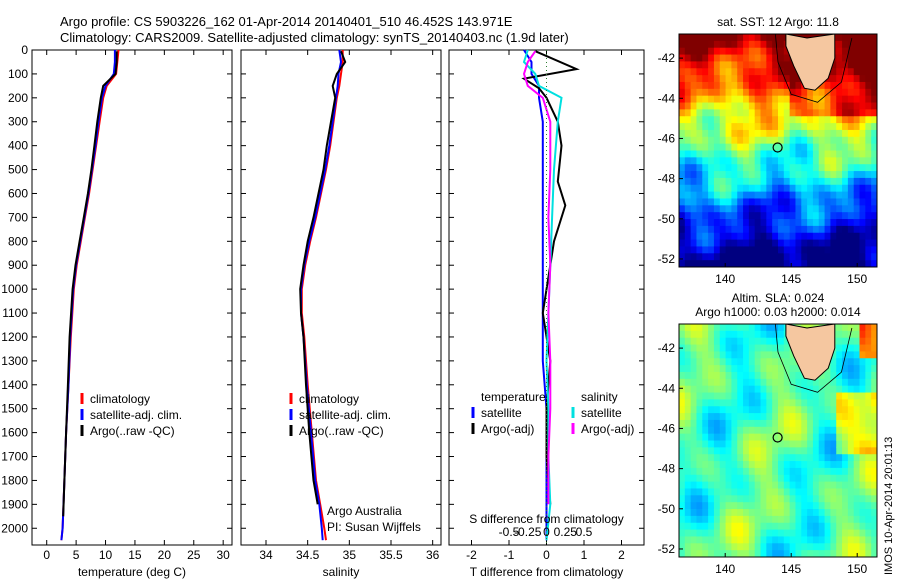  What do you see at coordinates (778, 298) in the screenshot?
I see `sla-map-title-line-1: Altim. SLA: 0.024` at bounding box center [778, 298].